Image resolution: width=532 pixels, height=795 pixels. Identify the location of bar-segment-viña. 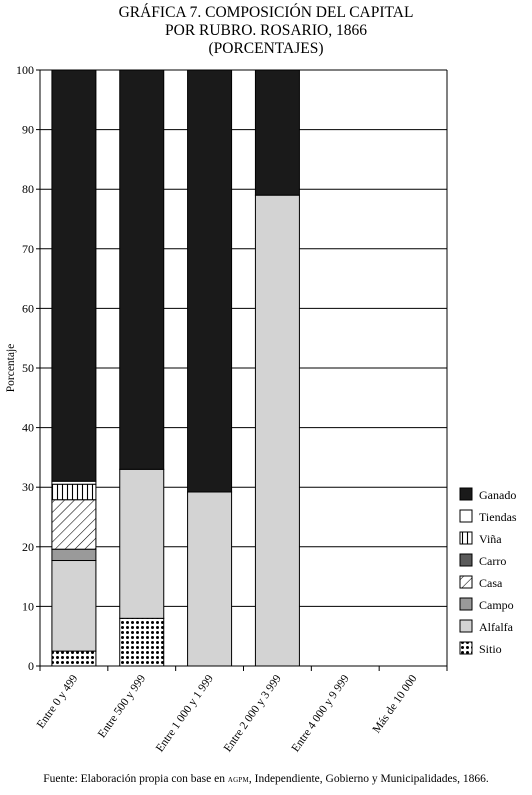
(74, 492).